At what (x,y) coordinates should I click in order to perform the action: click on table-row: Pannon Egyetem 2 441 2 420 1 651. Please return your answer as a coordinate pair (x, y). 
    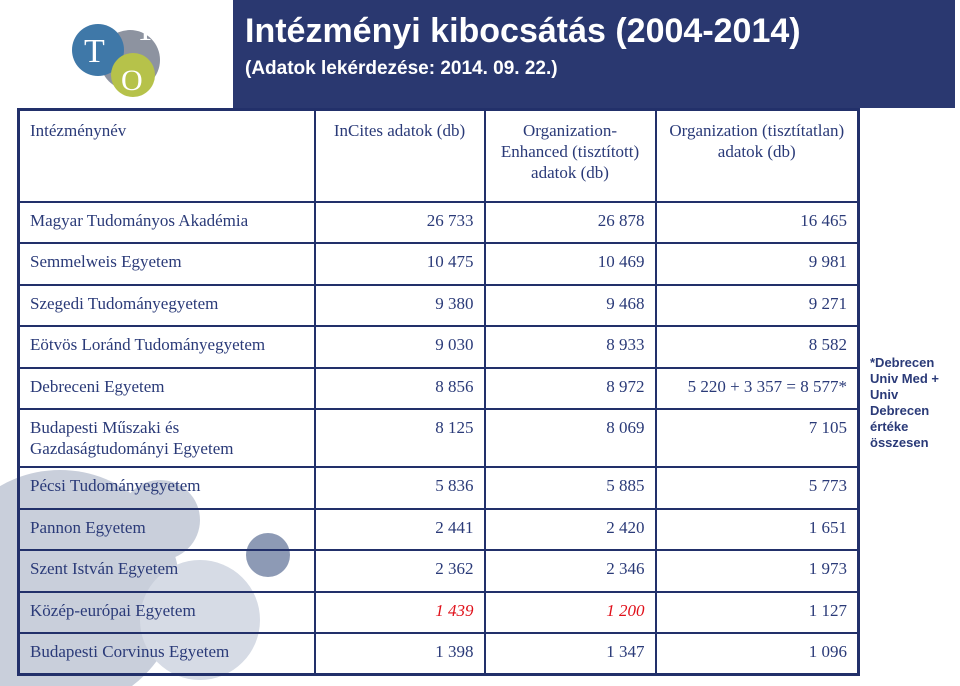
    Looking at the image, I should click on (438, 528).